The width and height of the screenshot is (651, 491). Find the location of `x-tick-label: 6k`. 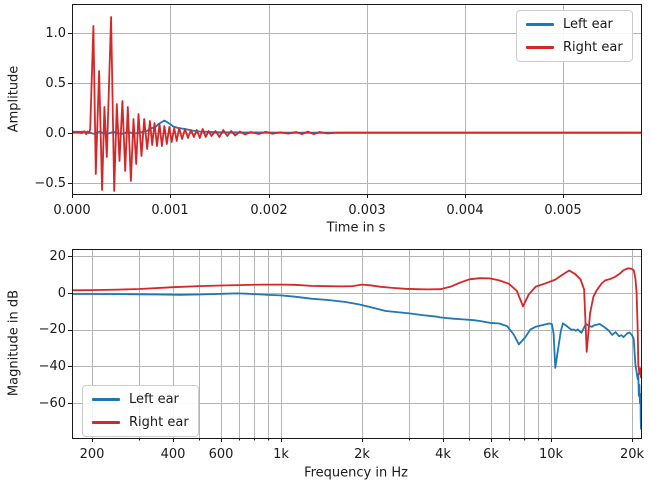

x-tick-label: 6k is located at coordinates (491, 454).